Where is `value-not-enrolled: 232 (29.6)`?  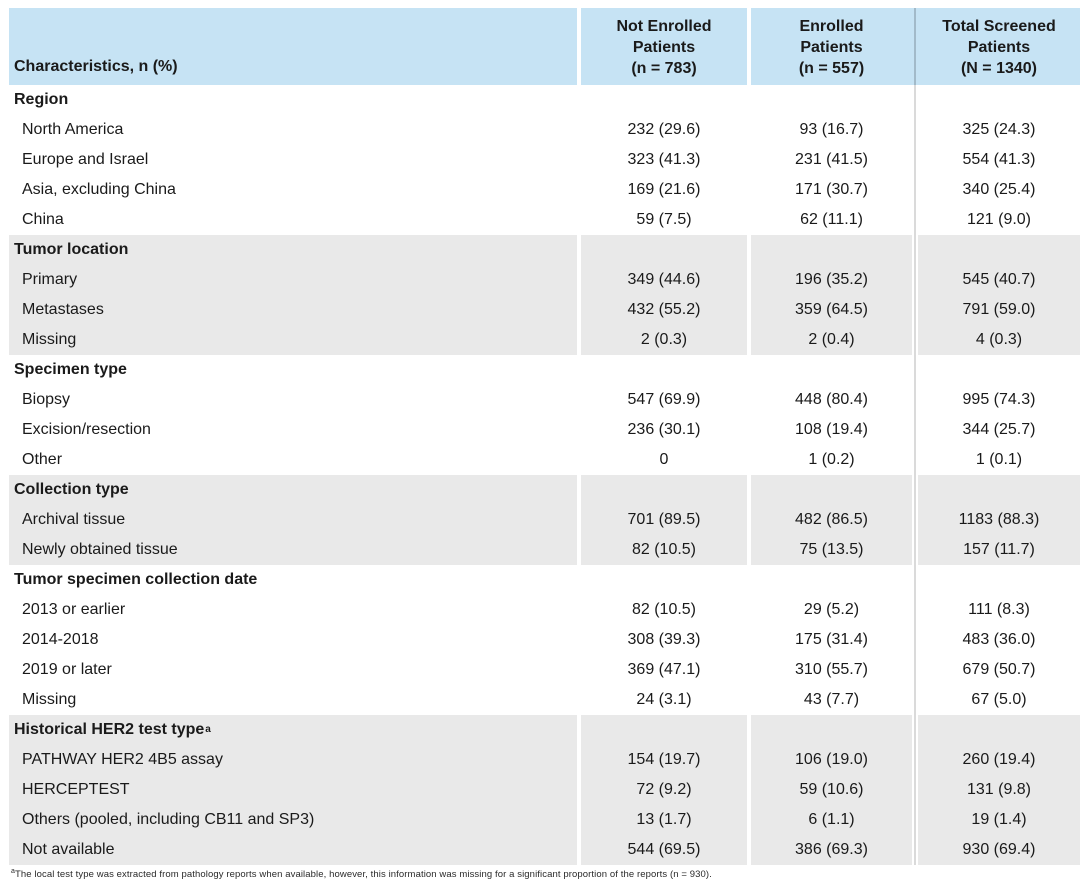 value-not-enrolled: 232 (29.6) is located at coordinates (664, 129).